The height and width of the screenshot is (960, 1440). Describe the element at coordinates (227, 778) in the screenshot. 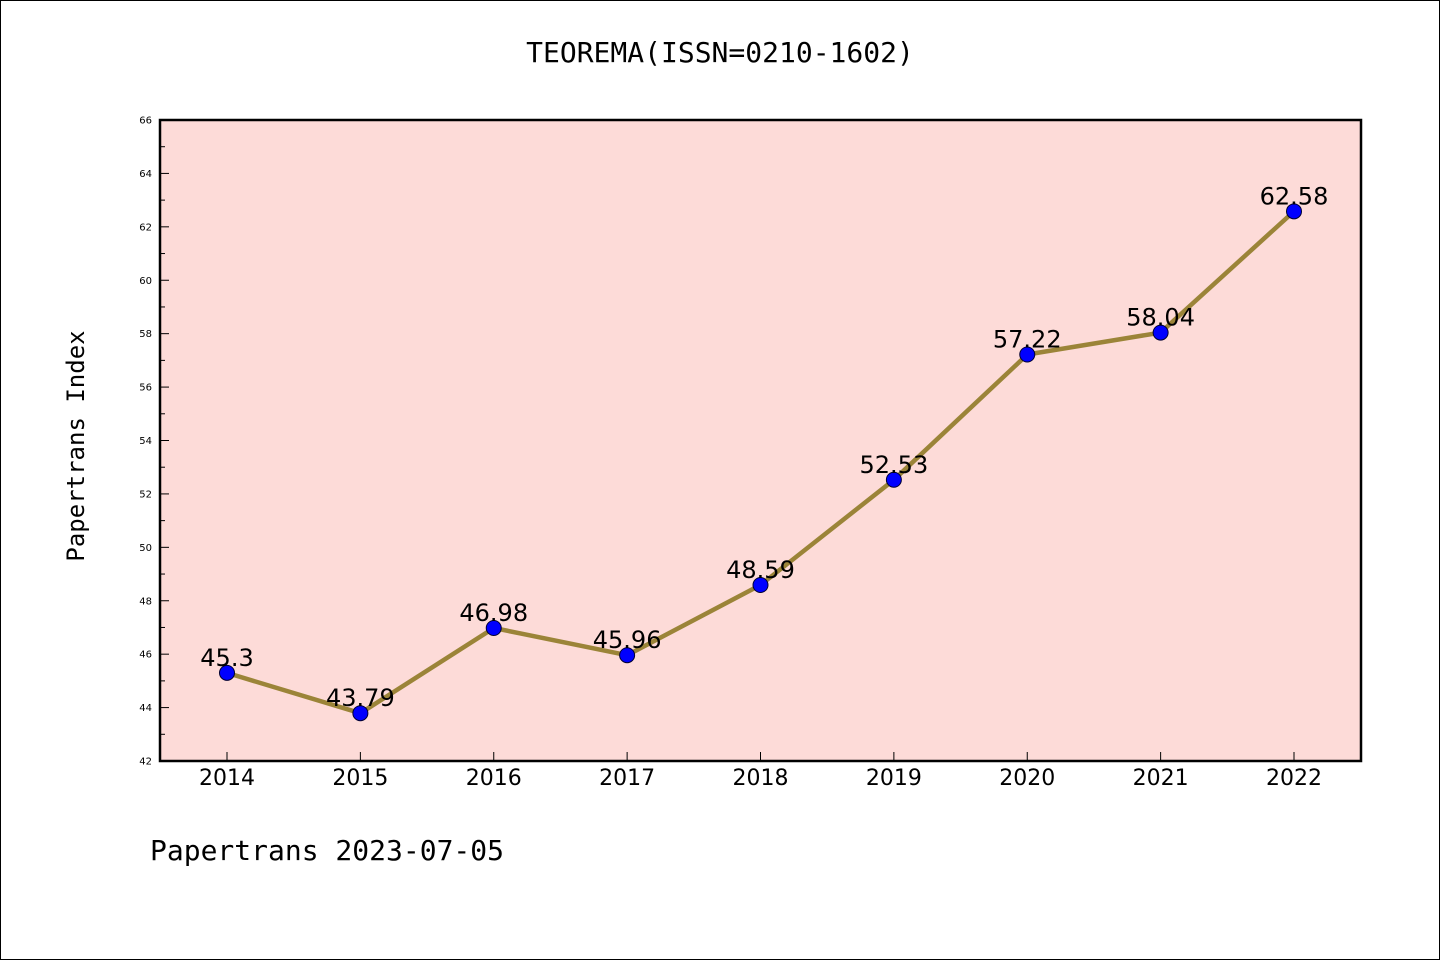

I see `x-tick-label: 2014` at that location.